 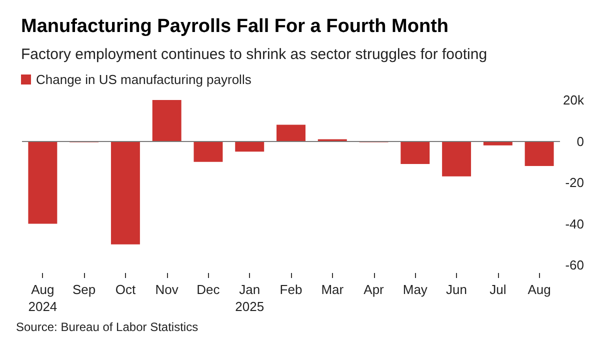 I want to click on source-note: Source: Bureau of Labor Statistics, so click(x=107, y=327).